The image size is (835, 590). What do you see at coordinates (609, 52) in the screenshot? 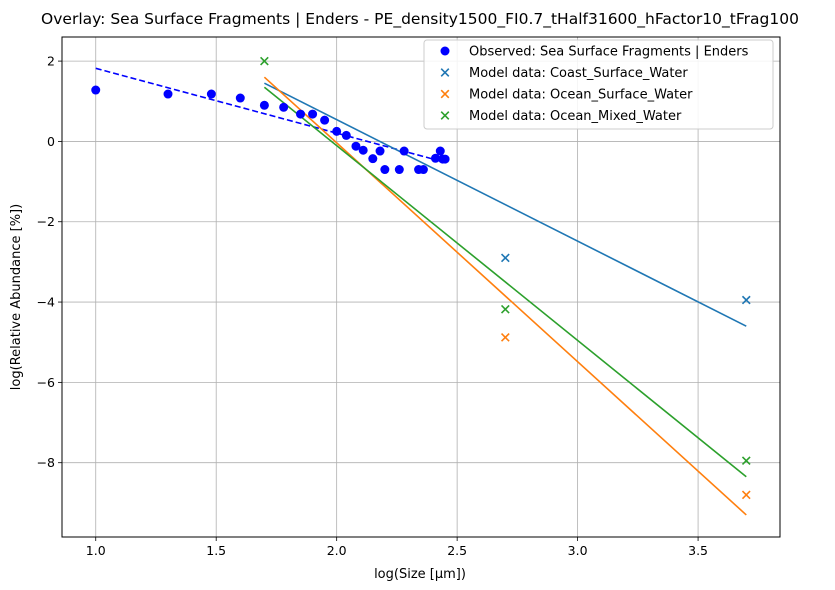
I see `legend-label: Observed: Sea Surface Fragments | Enders` at bounding box center [609, 52].